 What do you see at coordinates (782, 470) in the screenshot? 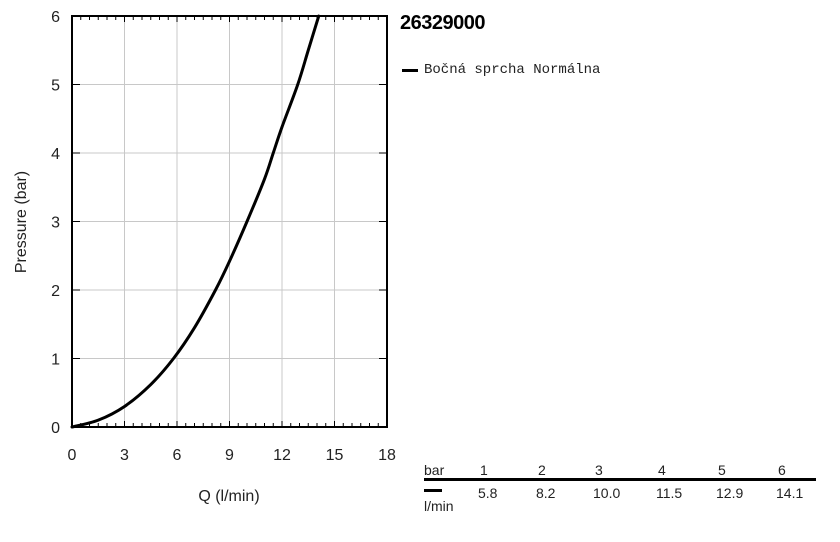
I see `pressure-cell: 6` at bounding box center [782, 470].